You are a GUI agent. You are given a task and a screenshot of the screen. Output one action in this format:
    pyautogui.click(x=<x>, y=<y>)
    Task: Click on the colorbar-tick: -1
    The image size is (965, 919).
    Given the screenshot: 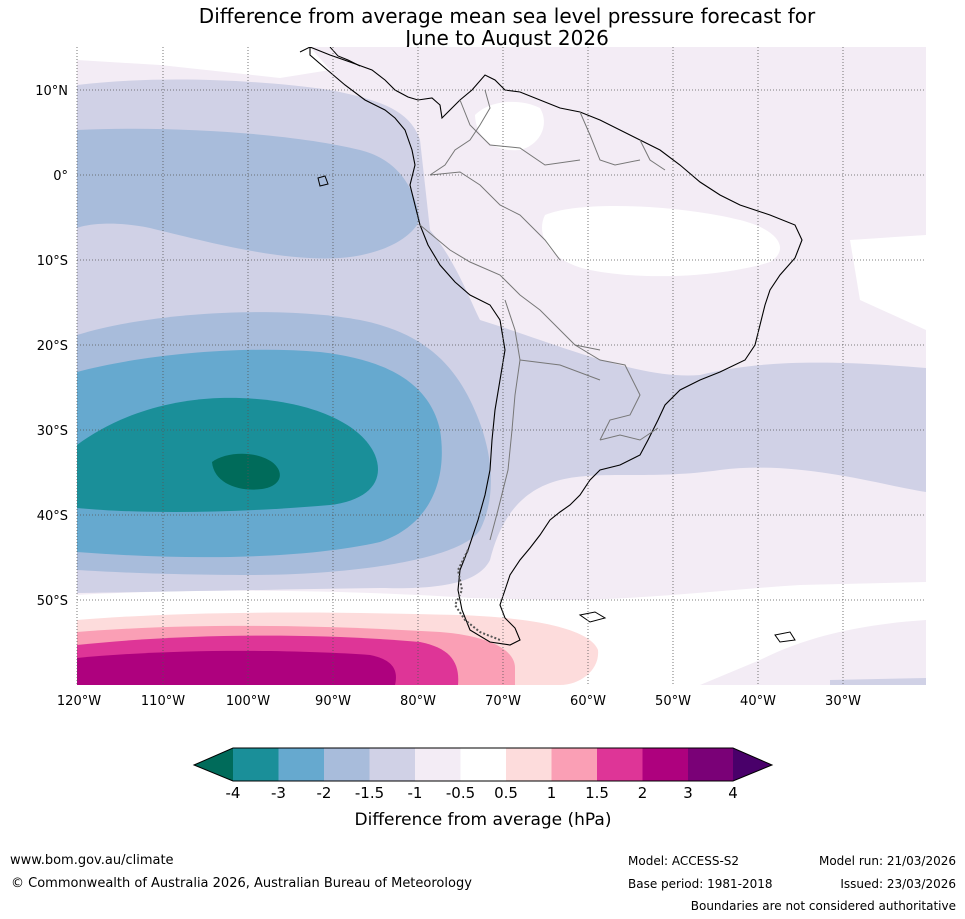 What is the action you would take?
    pyautogui.click(x=415, y=793)
    